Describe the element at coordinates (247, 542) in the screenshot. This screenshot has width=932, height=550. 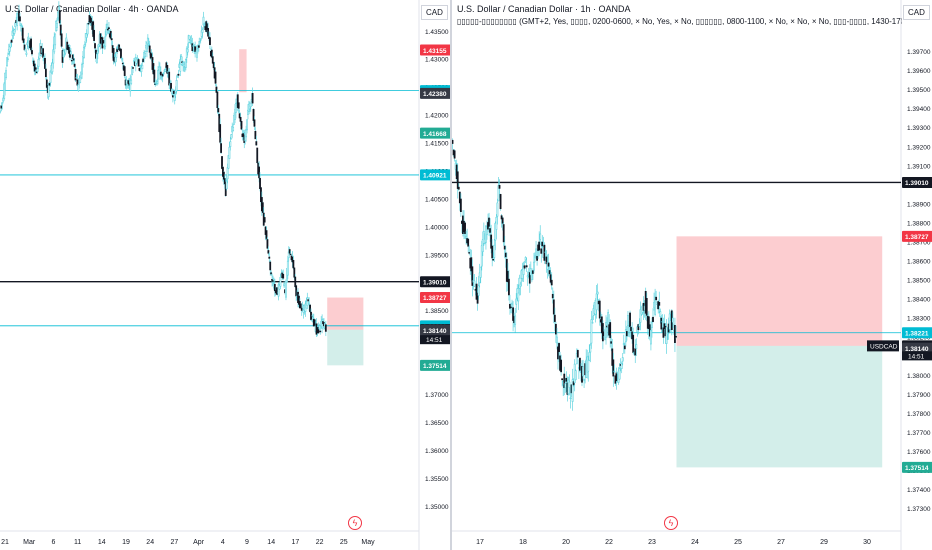
I see `x-tick-label: 9` at that location.